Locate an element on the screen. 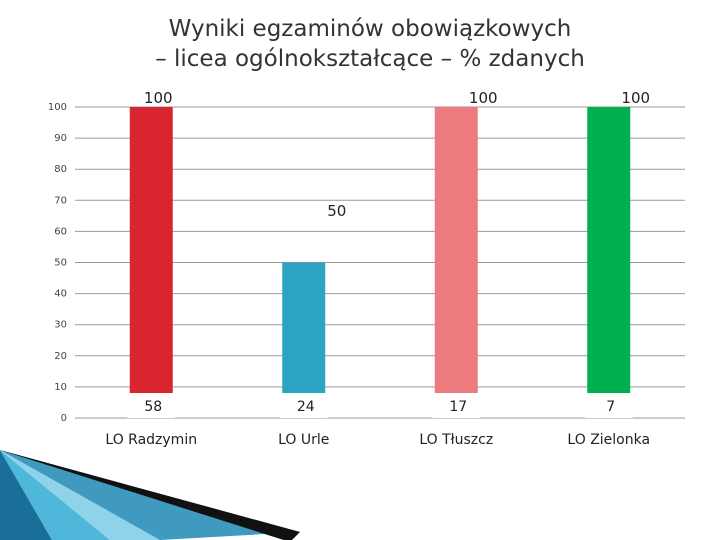 The width and height of the screenshot is (720, 540). y-tick-label: 60 is located at coordinates (60, 231).